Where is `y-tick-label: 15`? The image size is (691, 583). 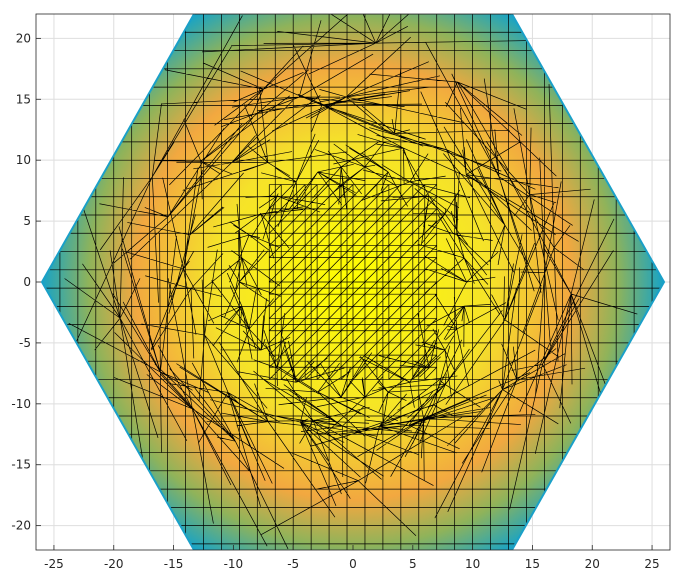
y-tick-label: 15 is located at coordinates (23, 99).